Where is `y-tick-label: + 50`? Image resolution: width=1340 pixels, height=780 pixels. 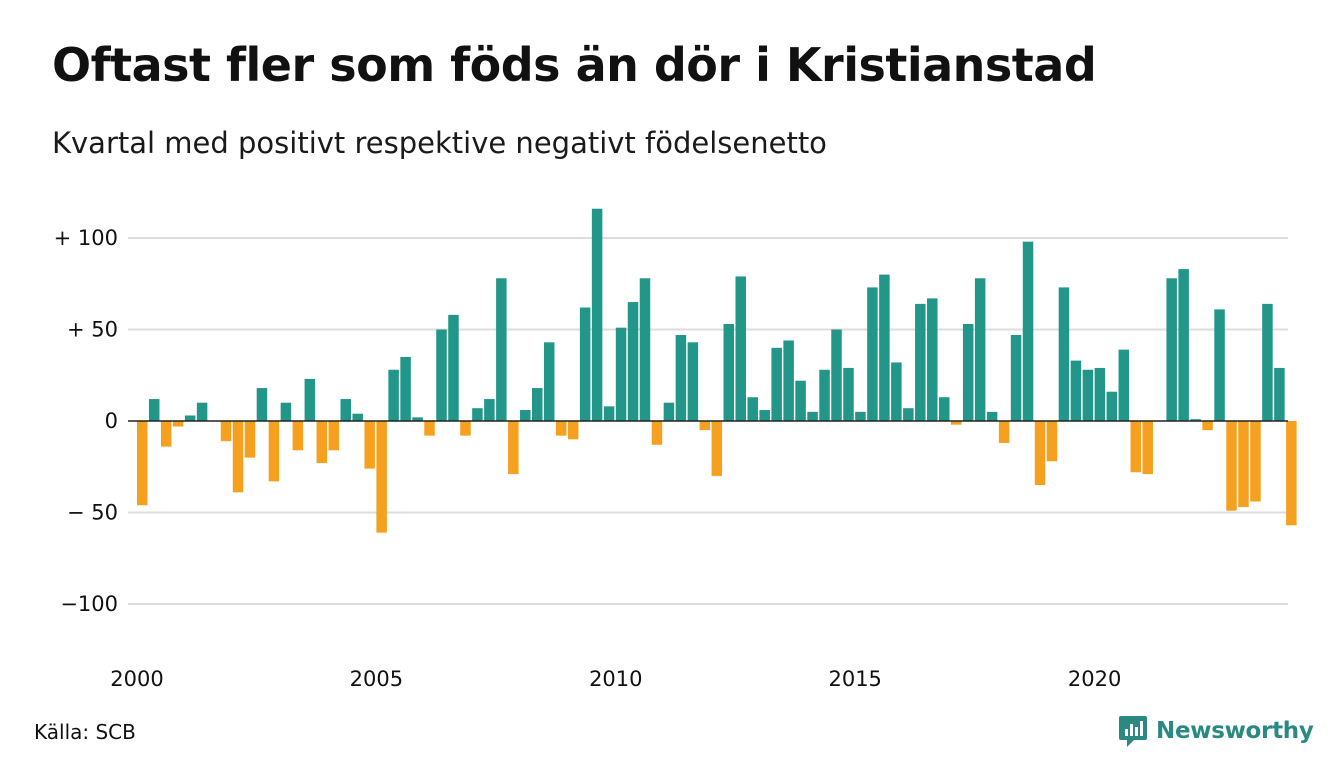
y-tick-label: + 50 is located at coordinates (92, 330).